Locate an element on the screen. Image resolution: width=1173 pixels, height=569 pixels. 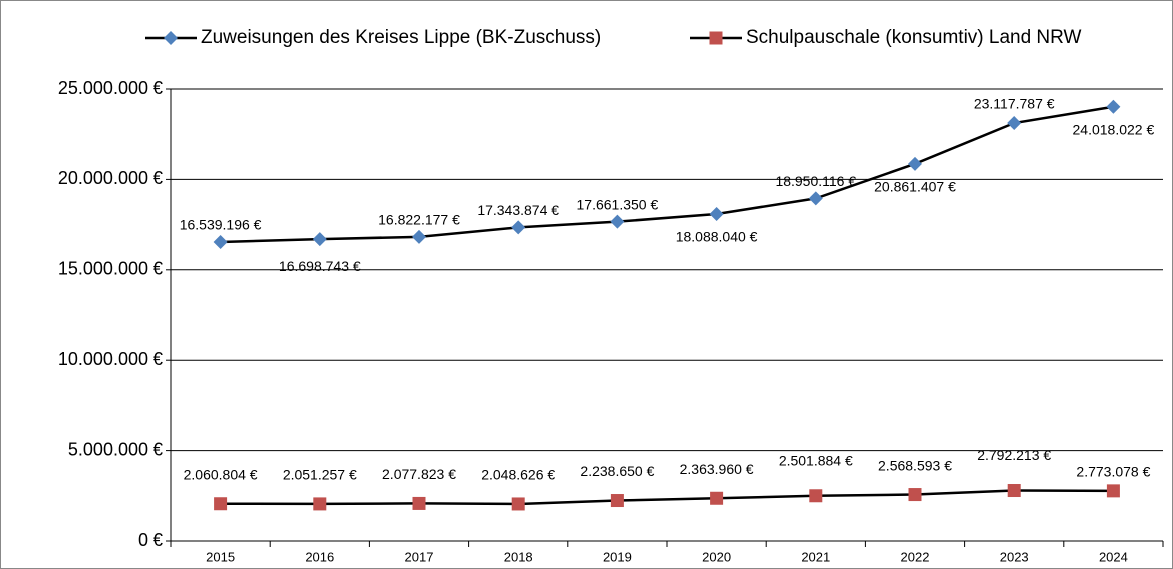
x-tick-label: 2023 is located at coordinates (1014, 556).